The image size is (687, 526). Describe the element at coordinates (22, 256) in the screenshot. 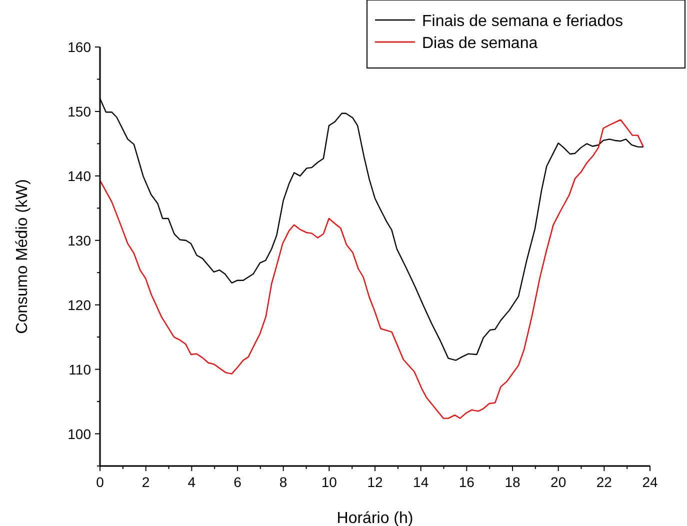

I see `y-axis-title: Consumo Médio (kW)` at that location.